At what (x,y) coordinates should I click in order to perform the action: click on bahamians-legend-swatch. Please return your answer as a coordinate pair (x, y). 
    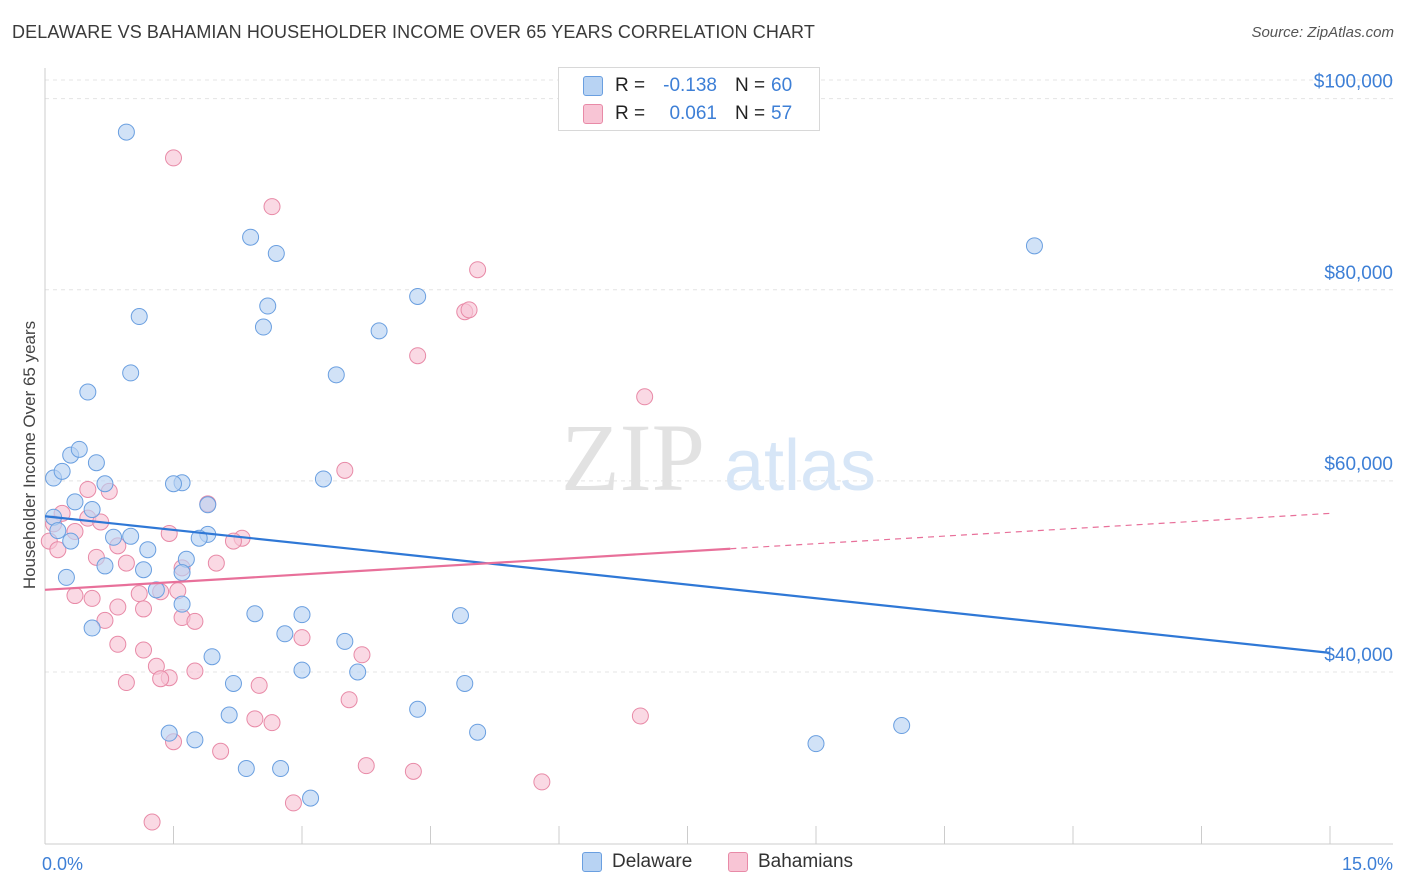
    Looking at the image, I should click on (738, 862).